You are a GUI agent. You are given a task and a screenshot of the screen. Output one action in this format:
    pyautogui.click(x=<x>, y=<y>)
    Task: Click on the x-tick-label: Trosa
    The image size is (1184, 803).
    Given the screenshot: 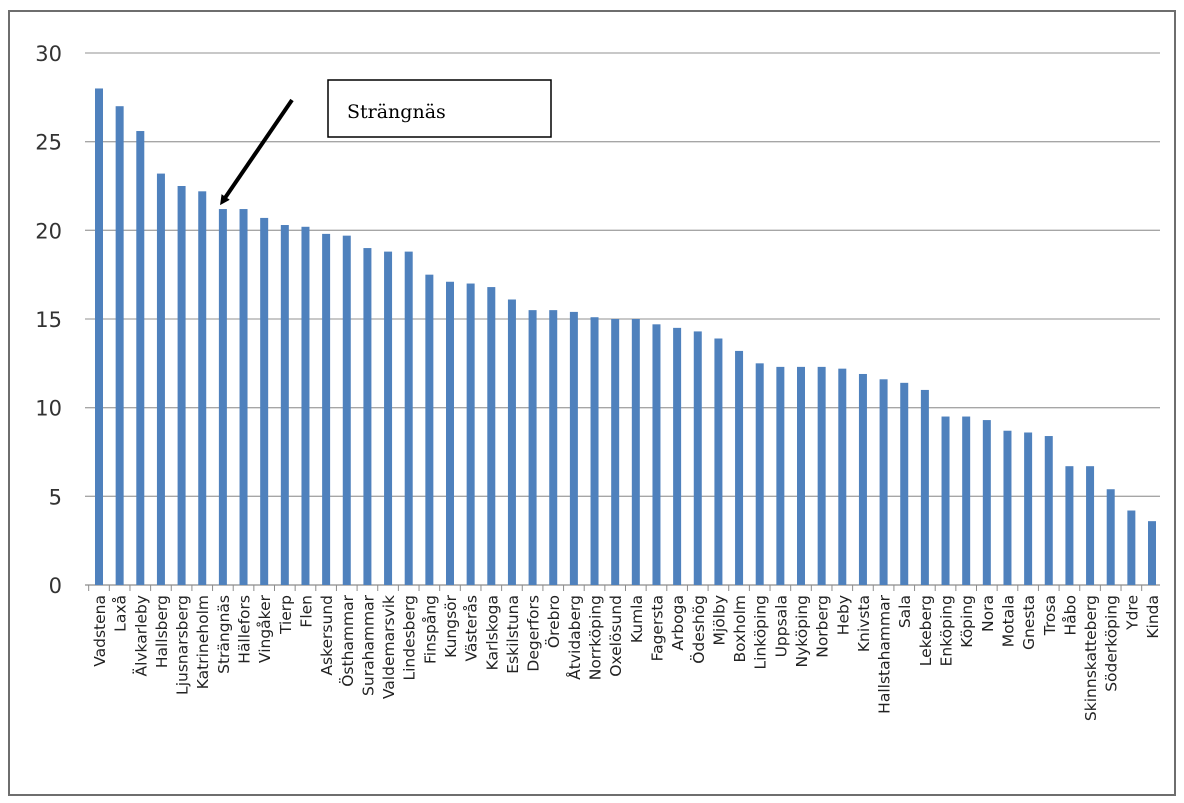 What is the action you would take?
    pyautogui.click(x=1050, y=615)
    